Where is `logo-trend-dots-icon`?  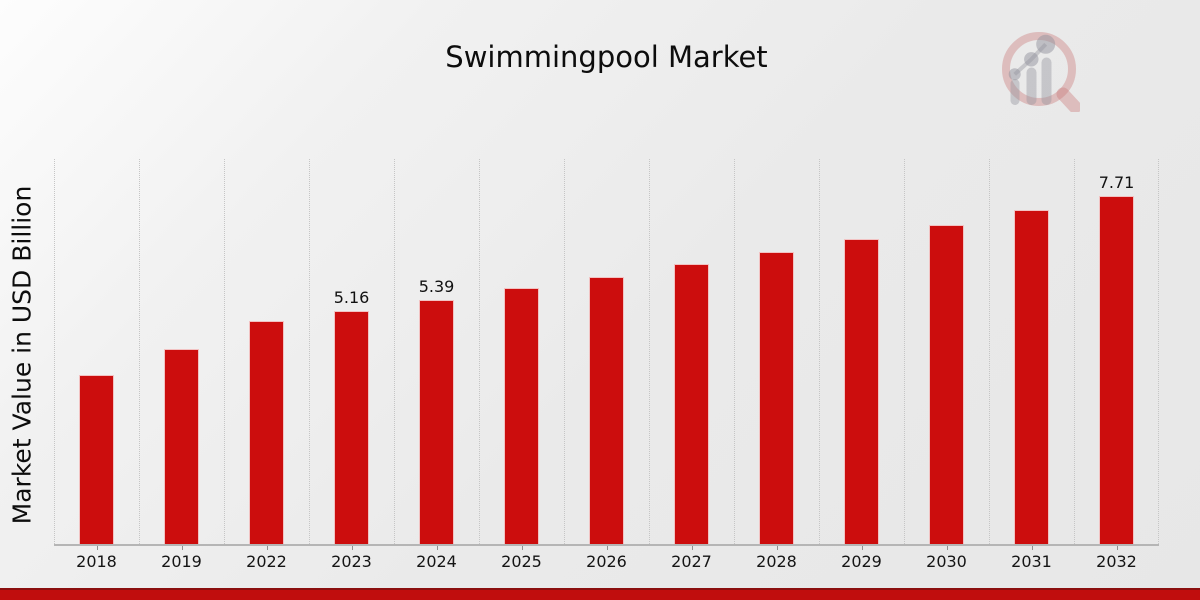 logo-trend-dots-icon is located at coordinates (1032, 57).